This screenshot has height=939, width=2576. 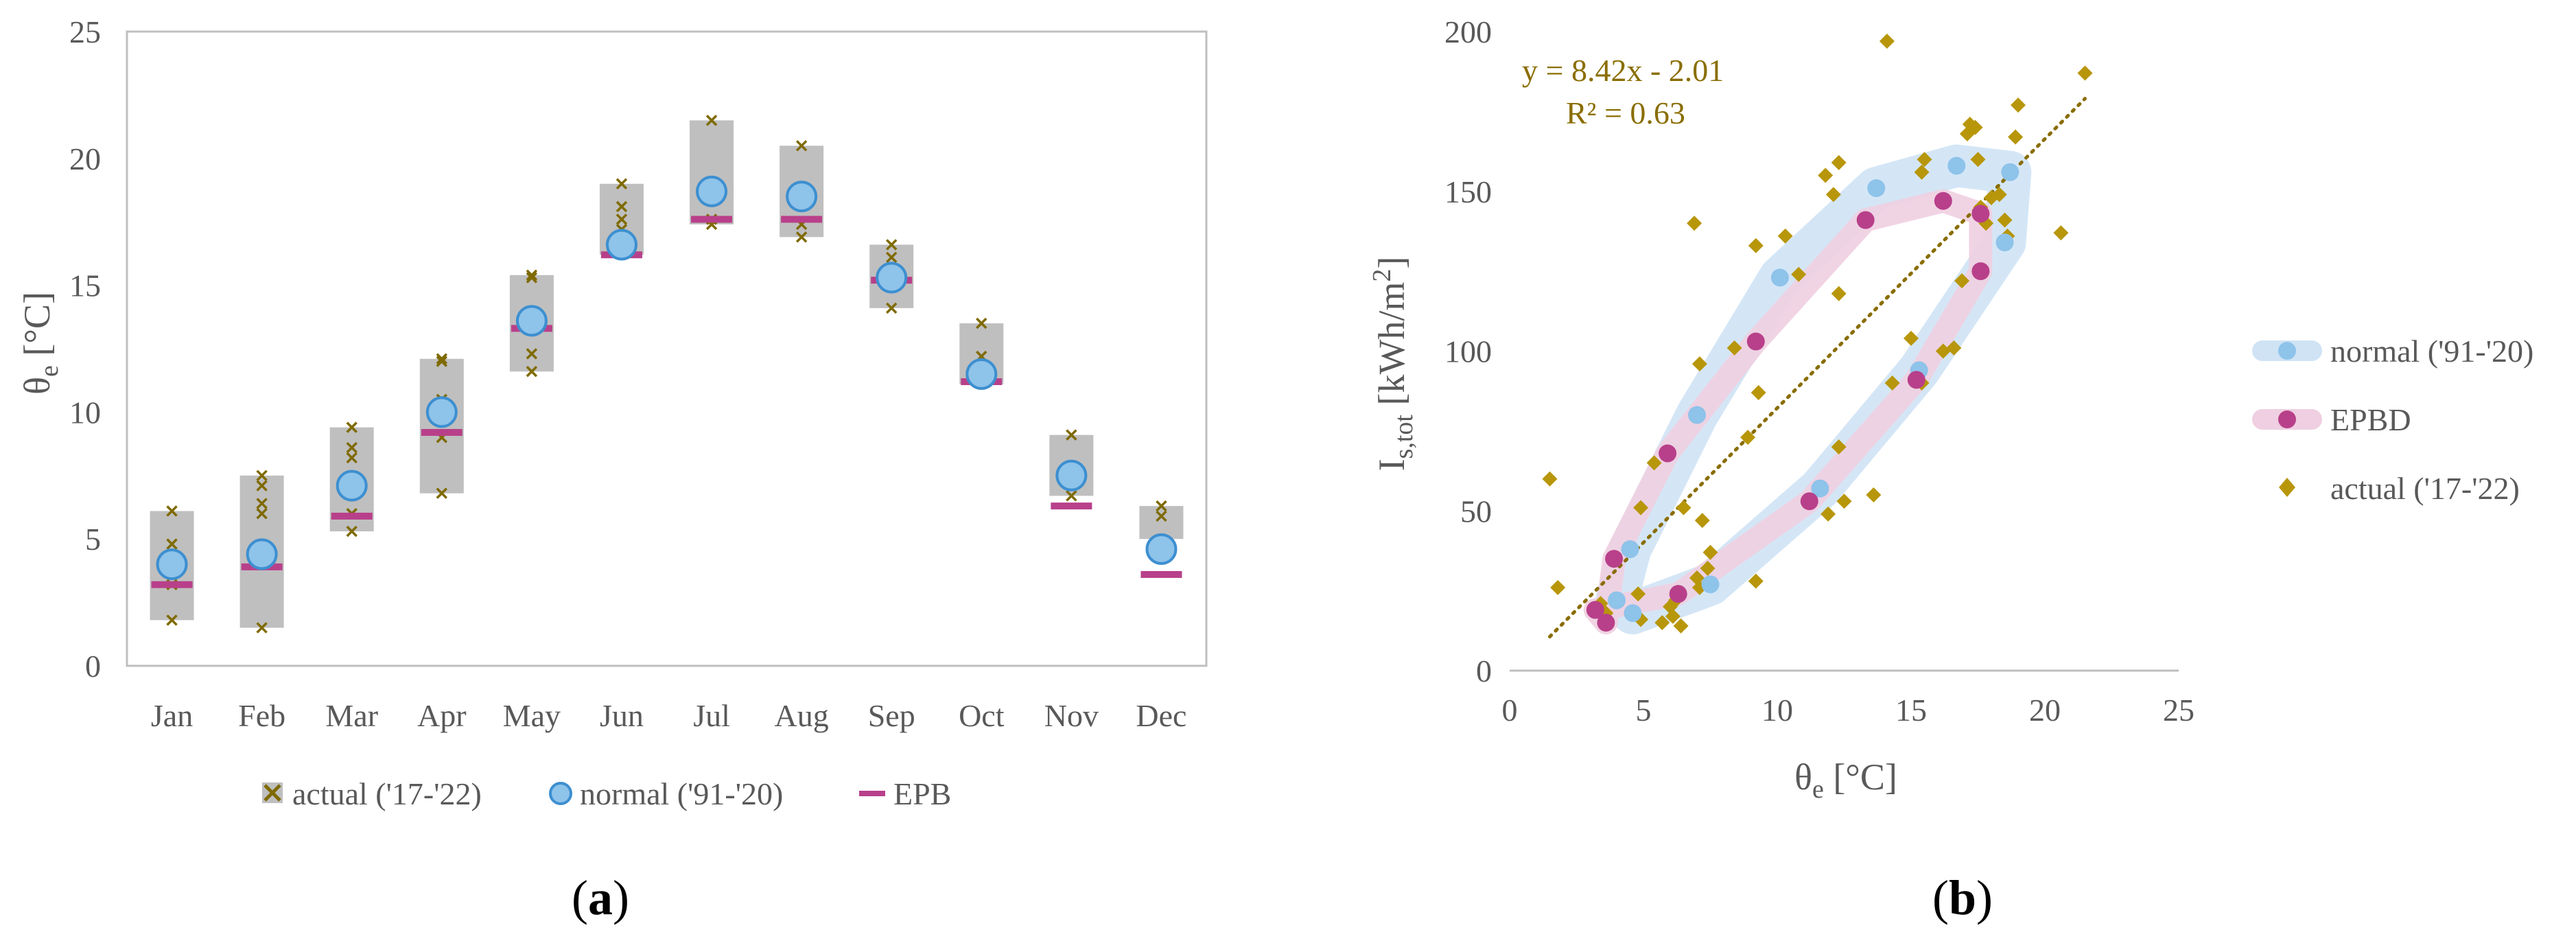 What do you see at coordinates (1476, 511) in the screenshot?
I see `panel-b-y-tick-label: 50` at bounding box center [1476, 511].